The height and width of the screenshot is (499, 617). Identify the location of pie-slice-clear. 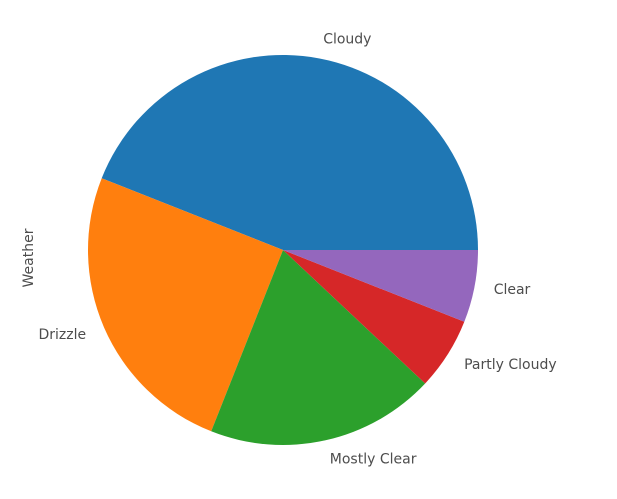
(380, 286).